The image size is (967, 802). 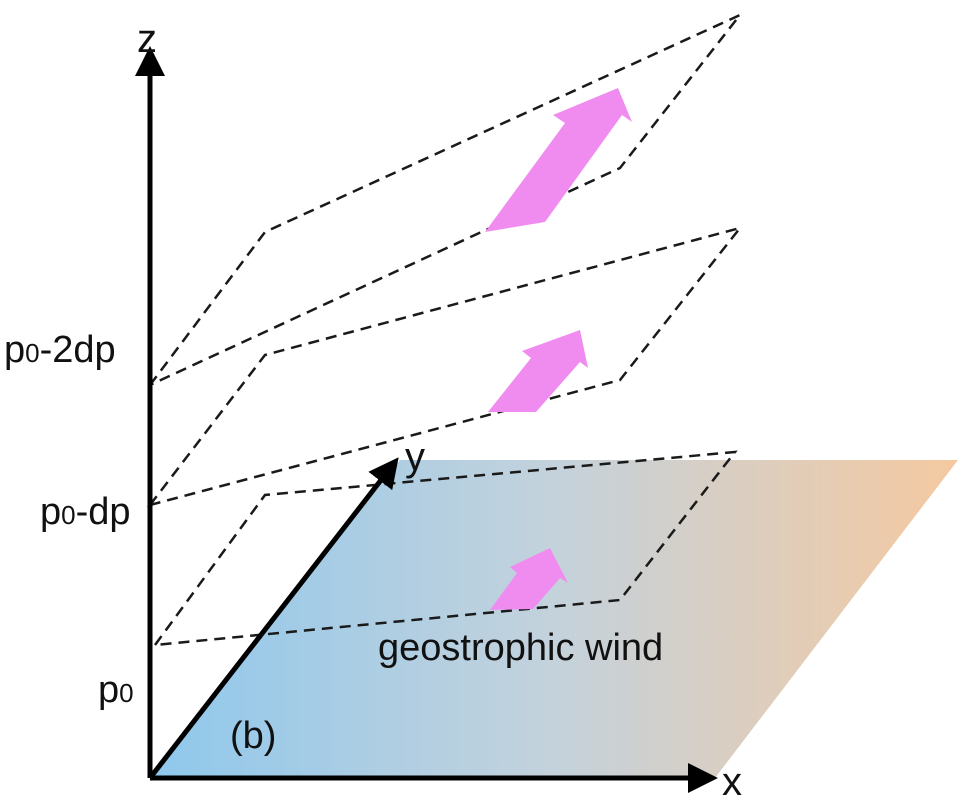 I want to click on geostrophic-wind-label: geostrophic wind, so click(x=520, y=648).